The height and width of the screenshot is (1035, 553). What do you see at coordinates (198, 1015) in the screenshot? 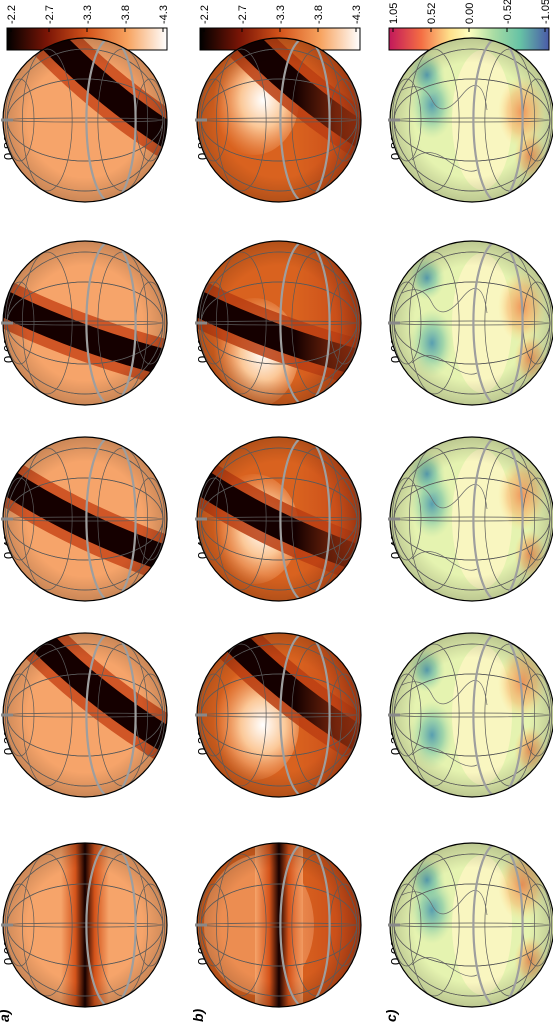
I see `panel-label-b: b)` at bounding box center [198, 1015].